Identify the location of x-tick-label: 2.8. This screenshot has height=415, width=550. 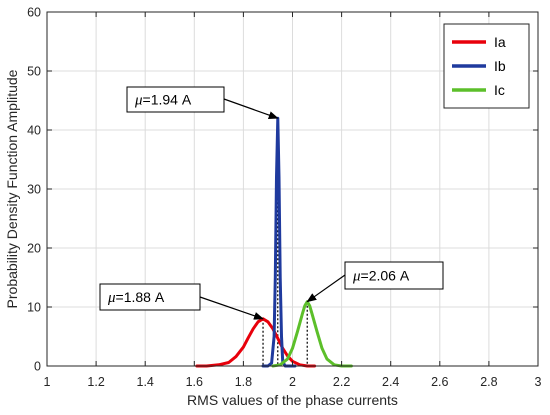
(488, 382).